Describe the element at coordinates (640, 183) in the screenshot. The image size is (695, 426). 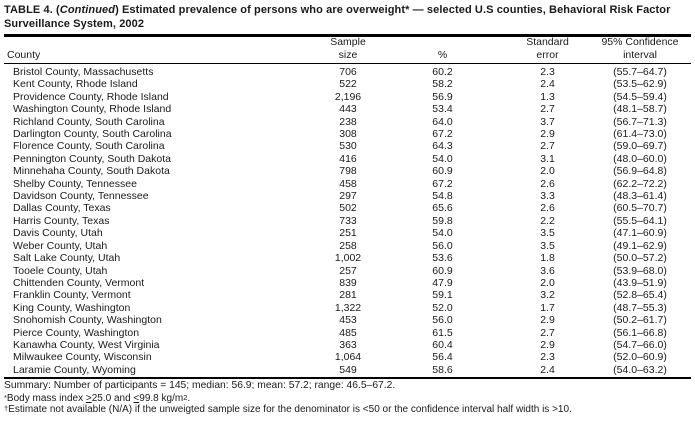
I see `cell-ci: (62.2–72.2)` at that location.